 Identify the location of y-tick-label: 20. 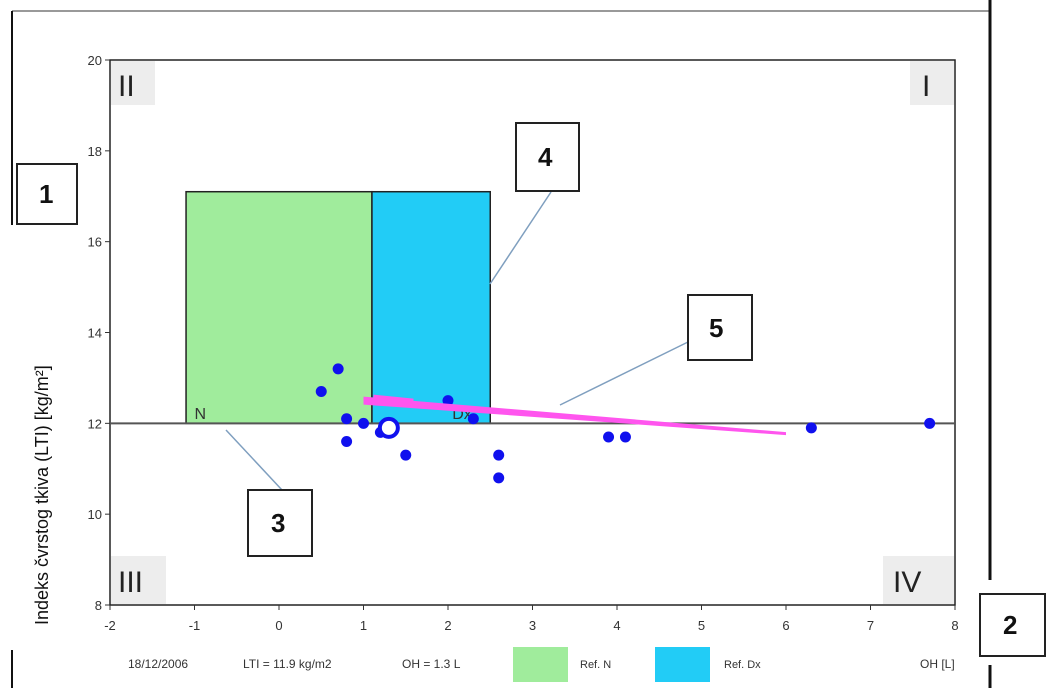
(95, 60).